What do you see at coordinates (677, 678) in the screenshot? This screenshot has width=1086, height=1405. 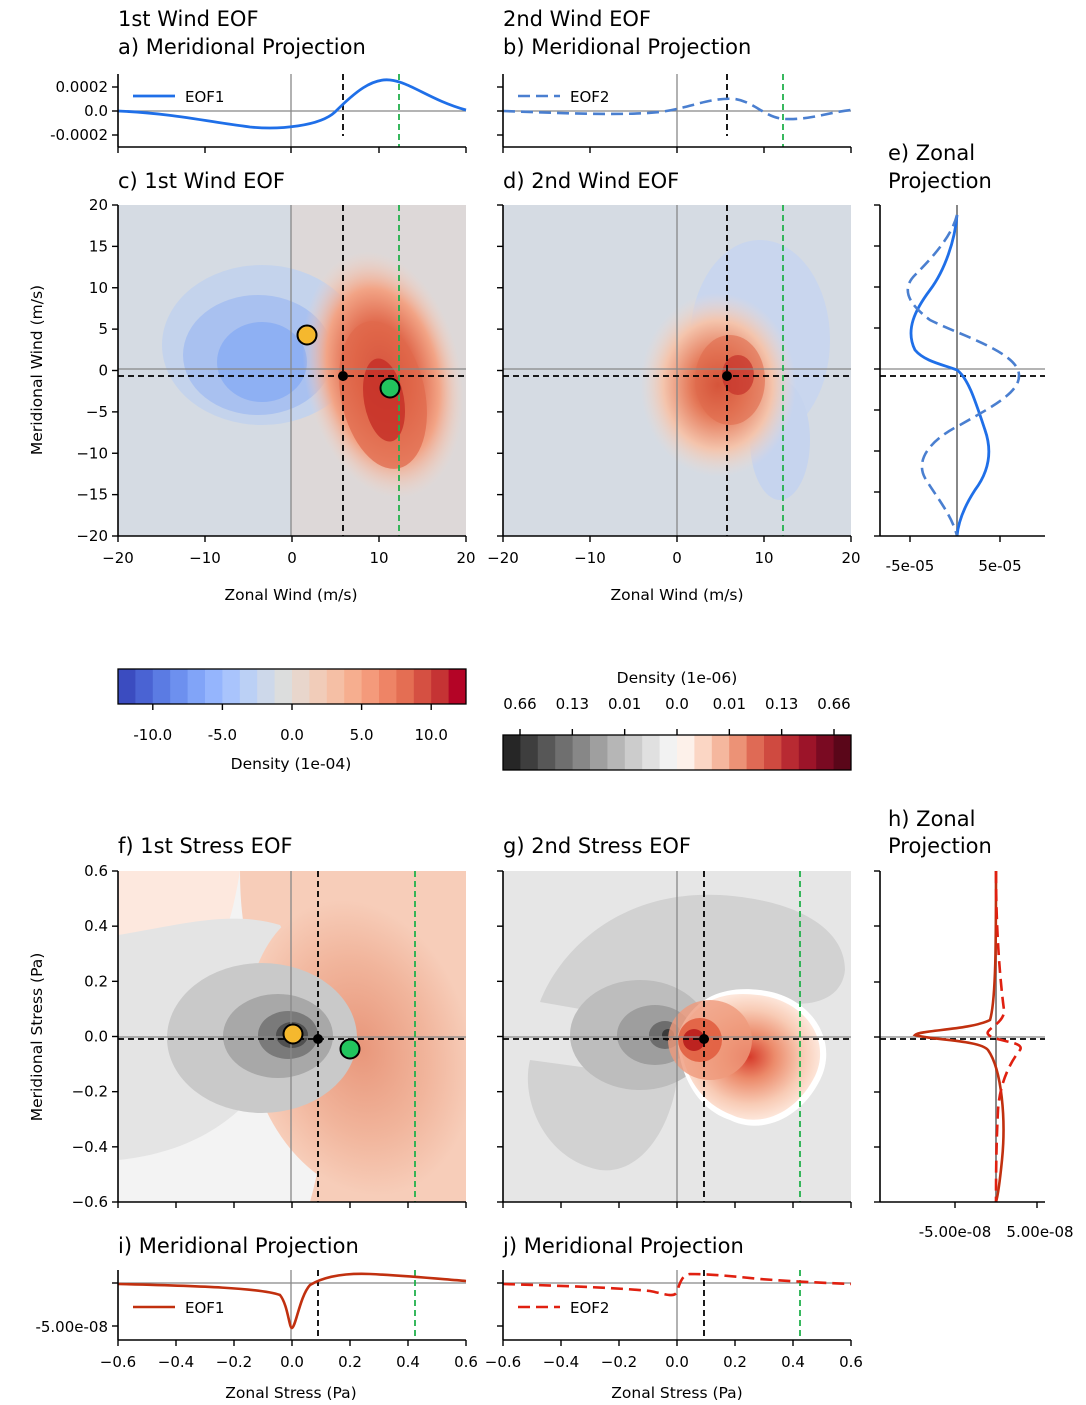 I see `colorbar-2-label: Density (1e-06)` at bounding box center [677, 678].